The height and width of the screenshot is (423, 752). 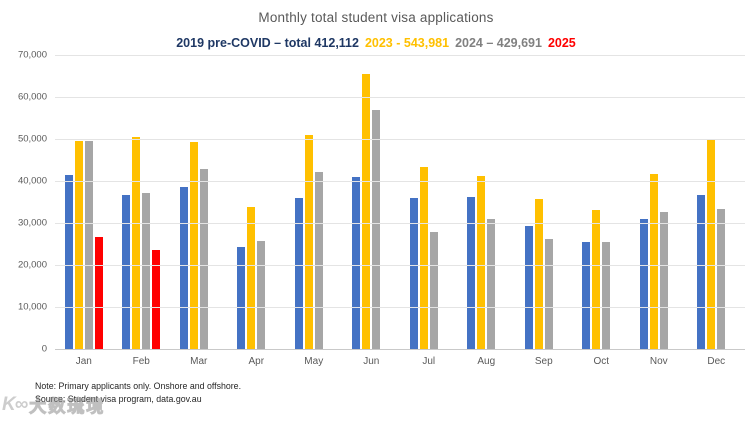 What do you see at coordinates (199, 361) in the screenshot?
I see `x-axis-label-mar: Mar` at bounding box center [199, 361].